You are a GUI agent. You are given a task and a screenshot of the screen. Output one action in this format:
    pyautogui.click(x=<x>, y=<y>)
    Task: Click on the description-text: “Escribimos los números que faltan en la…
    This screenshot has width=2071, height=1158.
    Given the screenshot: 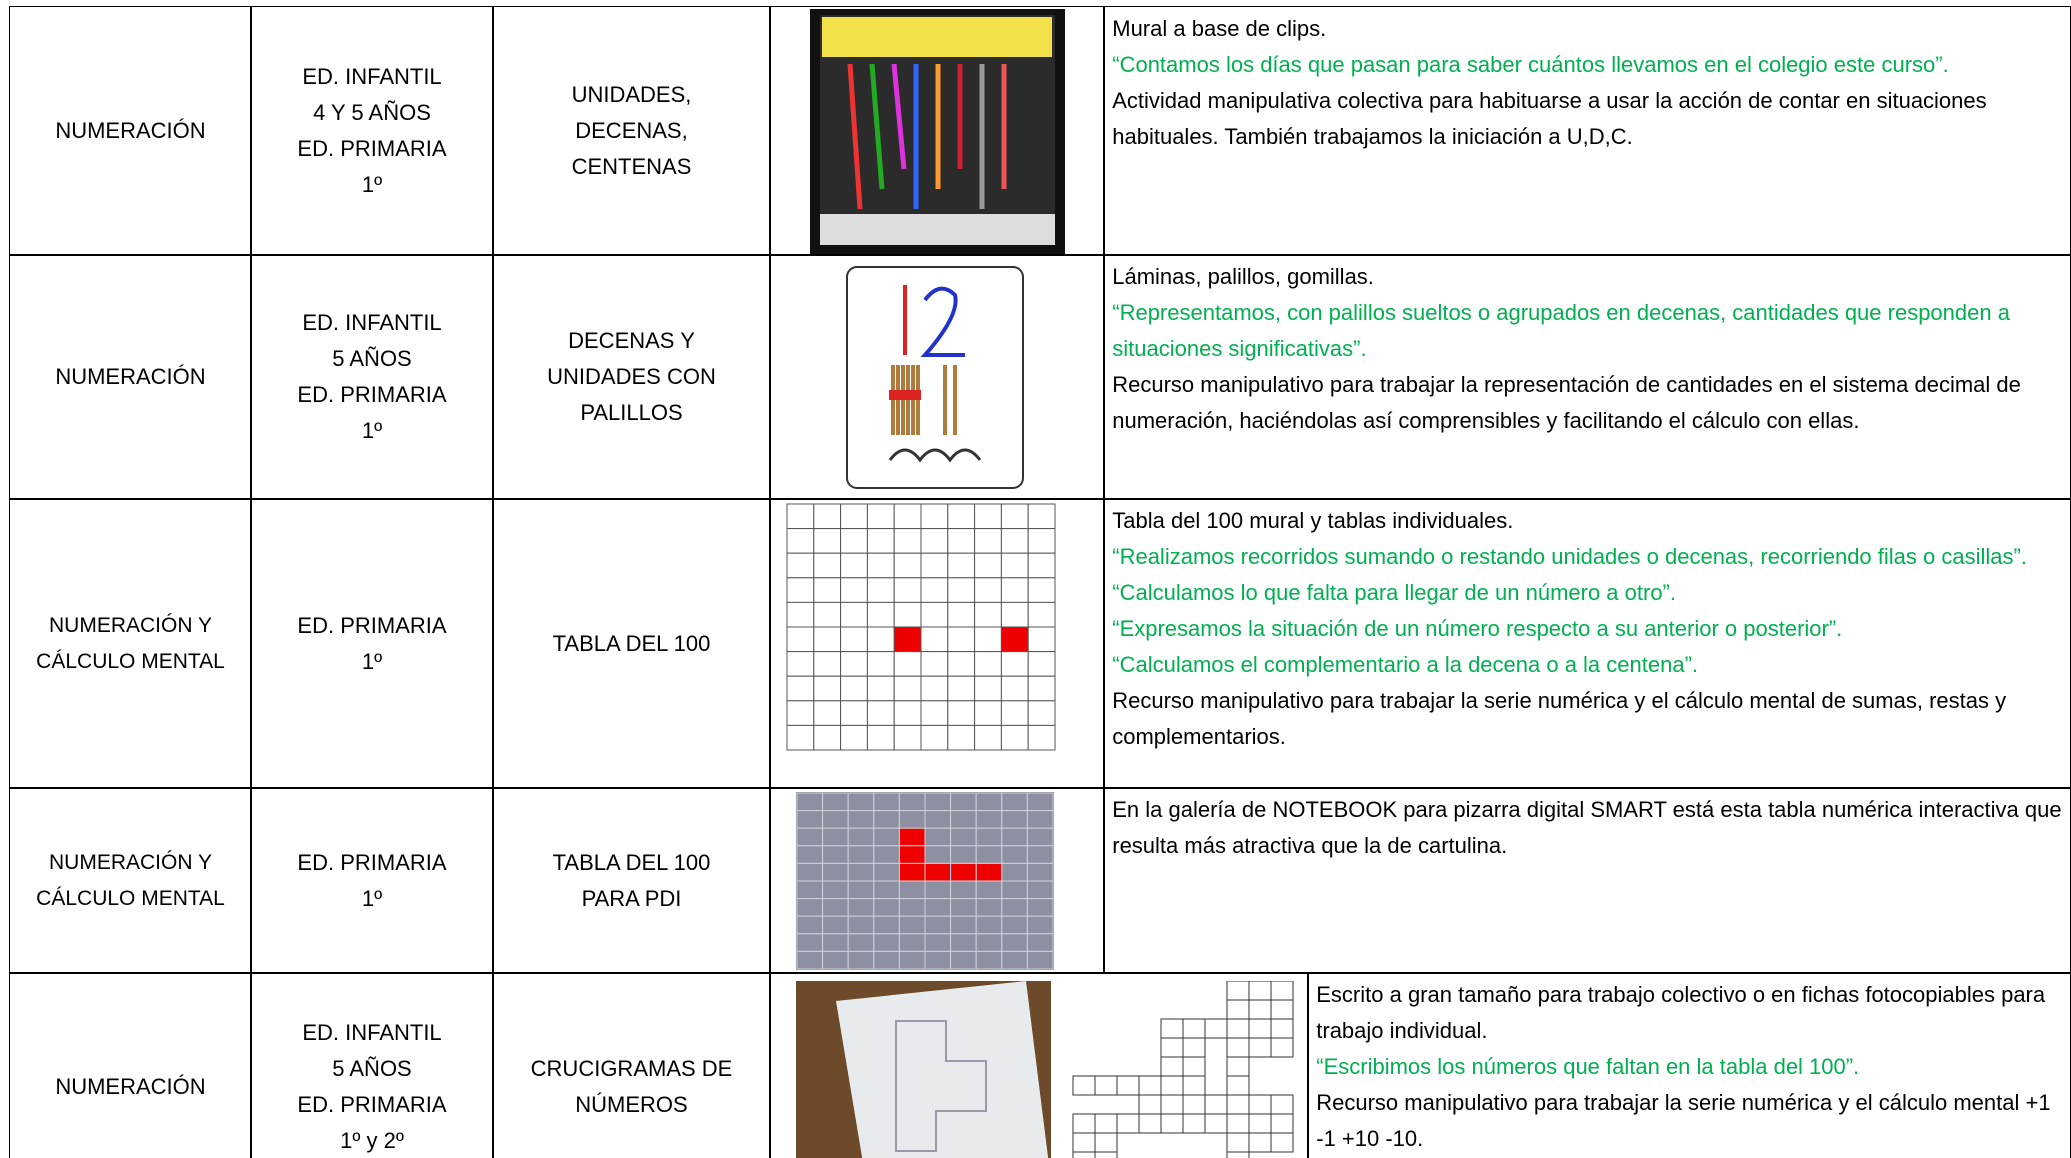 What is the action you would take?
    pyautogui.click(x=1588, y=1067)
    